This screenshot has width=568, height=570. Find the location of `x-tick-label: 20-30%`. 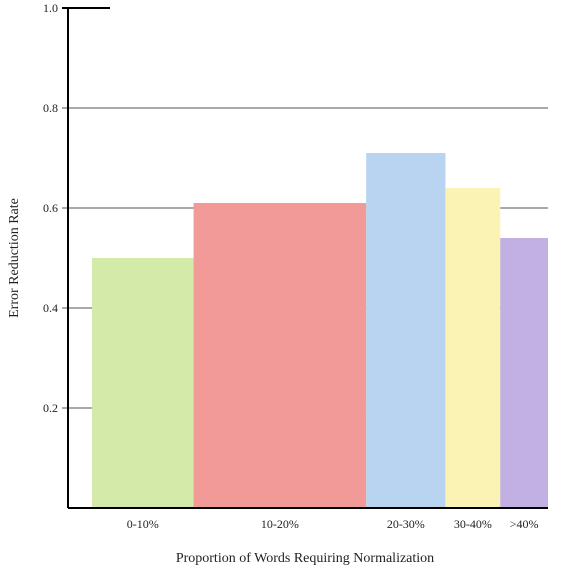

x-tick-label: 20-30% is located at coordinates (406, 524).